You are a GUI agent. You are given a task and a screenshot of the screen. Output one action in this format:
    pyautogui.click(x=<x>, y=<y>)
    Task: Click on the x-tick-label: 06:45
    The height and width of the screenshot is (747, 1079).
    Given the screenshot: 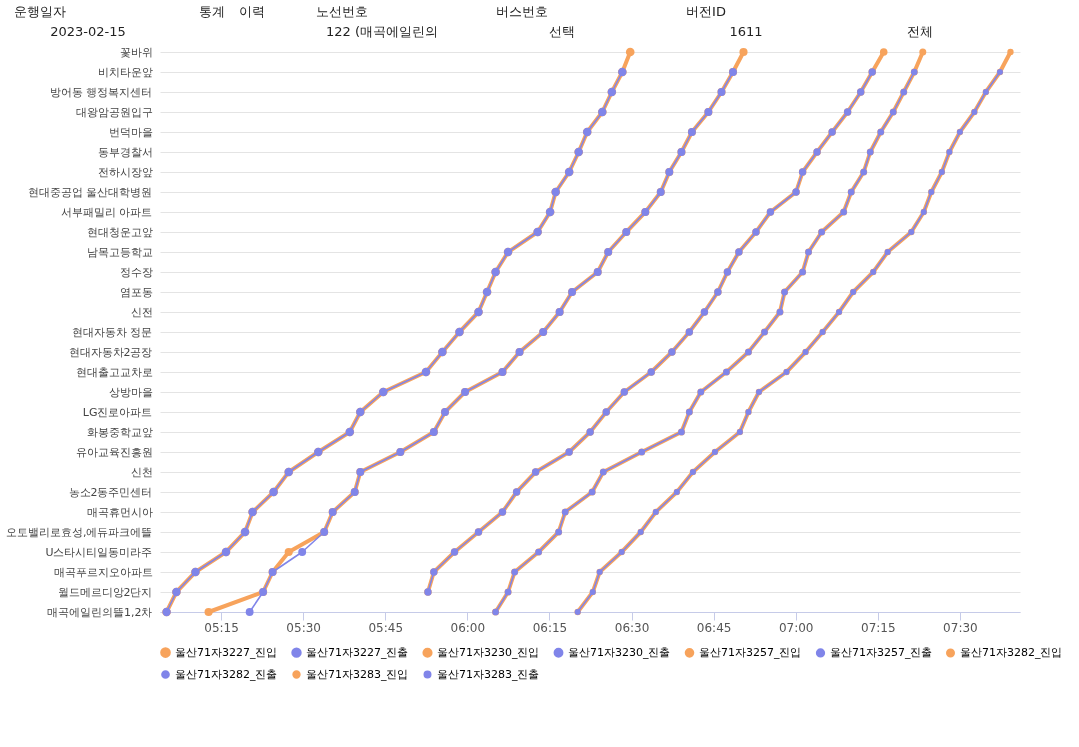 What is the action you would take?
    pyautogui.click(x=714, y=627)
    